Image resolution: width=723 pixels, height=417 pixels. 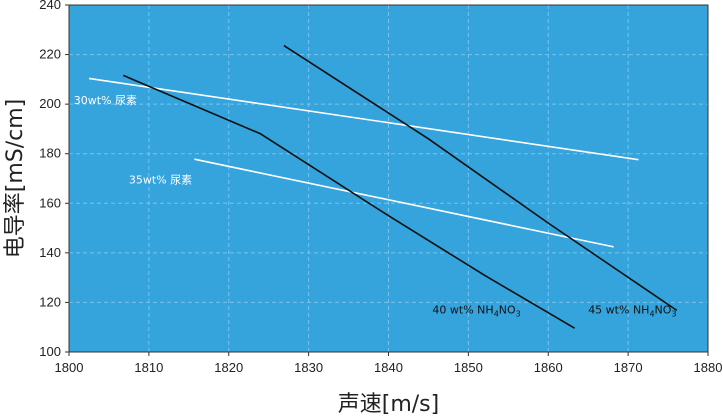 What do you see at coordinates (308, 367) in the screenshot?
I see `x-tick-label: 1830` at bounding box center [308, 367].